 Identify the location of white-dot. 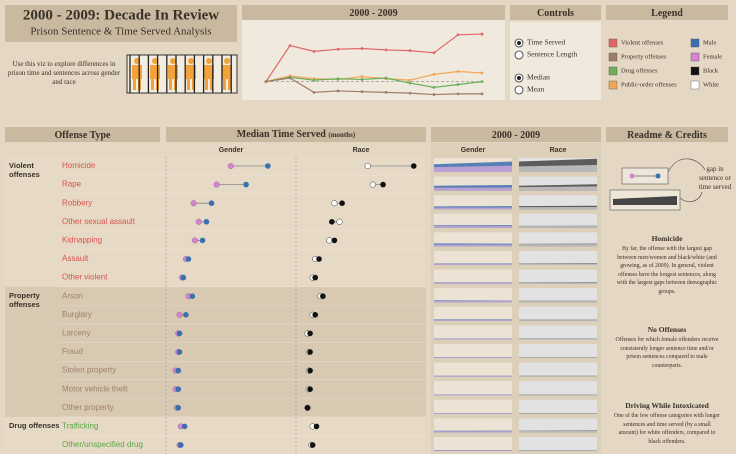
(329, 240).